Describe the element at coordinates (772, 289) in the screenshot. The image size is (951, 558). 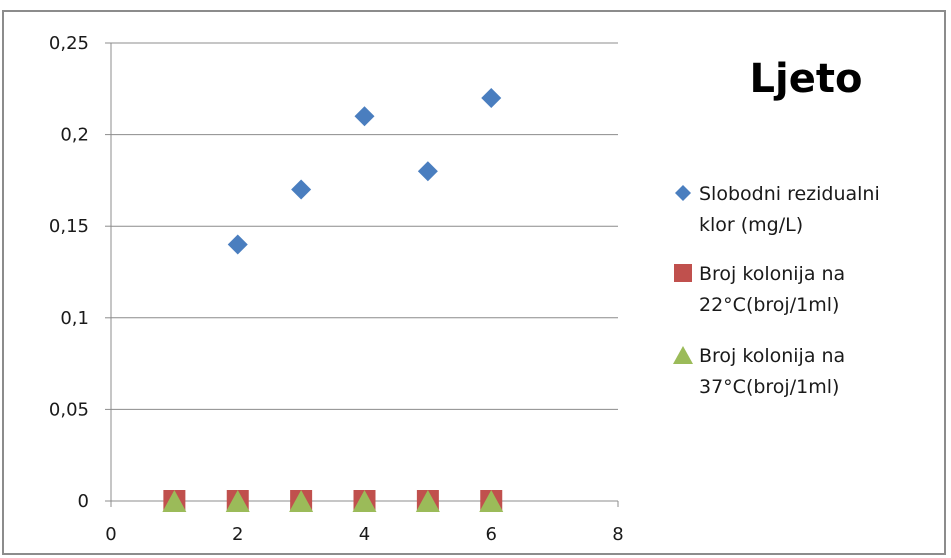
I see `legend-label: Broj kolonija na 22°C(broj/1ml)` at that location.